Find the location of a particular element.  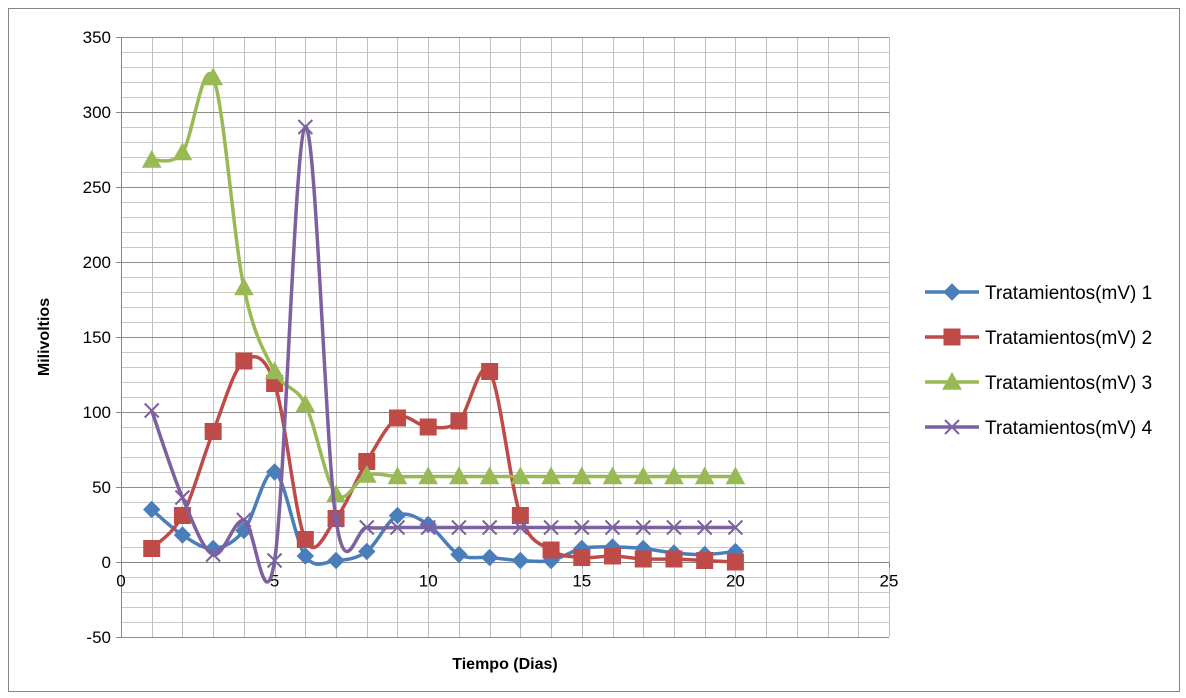

legend-label: Tratamientos(mV) 3 is located at coordinates (1068, 383).